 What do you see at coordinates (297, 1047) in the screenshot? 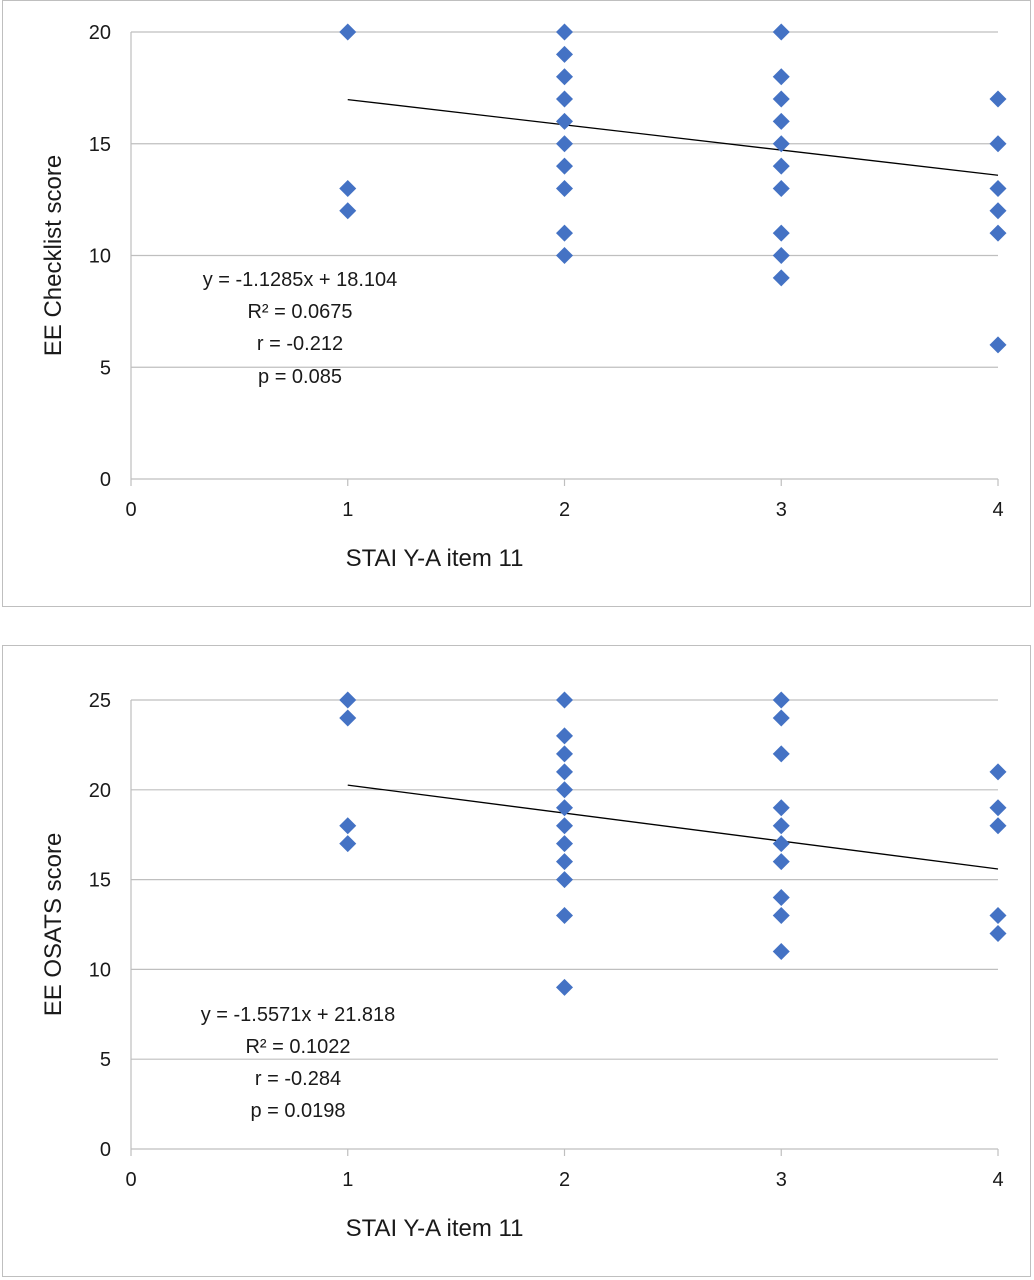
I see `r-squared-label: R² = 0.1022` at bounding box center [297, 1047].